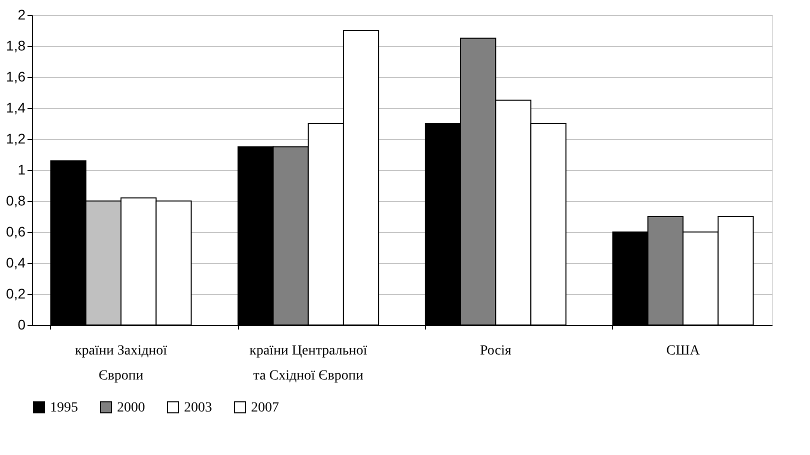  Describe the element at coordinates (16, 232) in the screenshot. I see `y-tick-label: 0,6` at that location.